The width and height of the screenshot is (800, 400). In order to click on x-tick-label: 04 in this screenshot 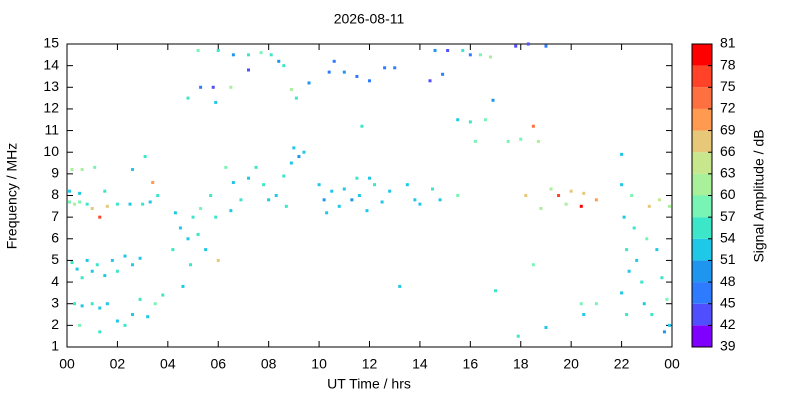, I will do `click(168, 364)`.